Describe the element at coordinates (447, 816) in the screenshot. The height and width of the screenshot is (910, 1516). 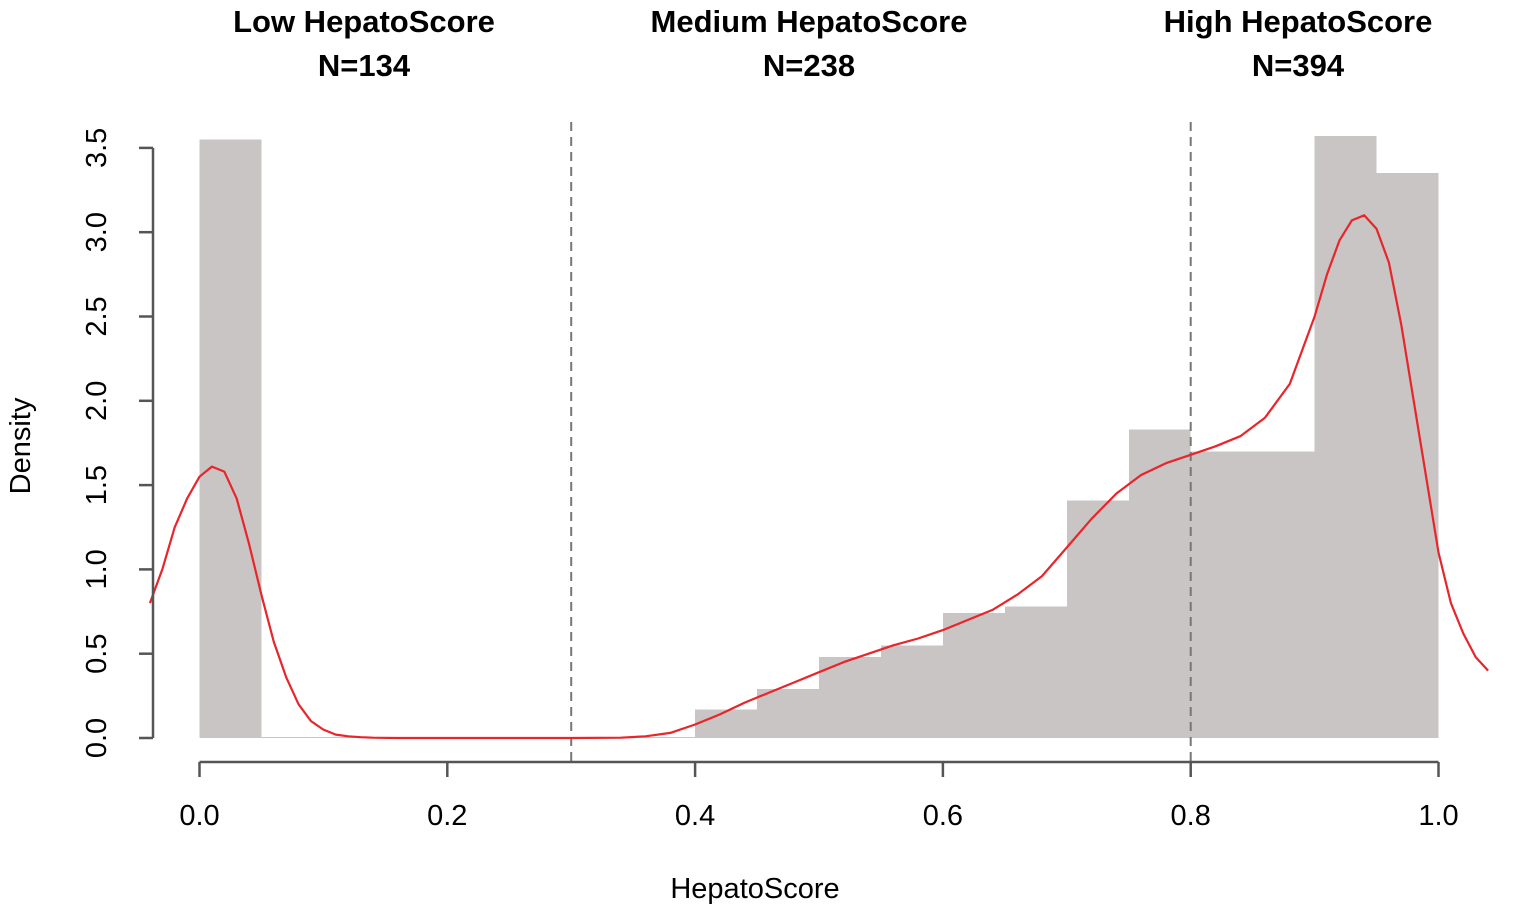
I see `x-tick-label: 0.2` at that location.